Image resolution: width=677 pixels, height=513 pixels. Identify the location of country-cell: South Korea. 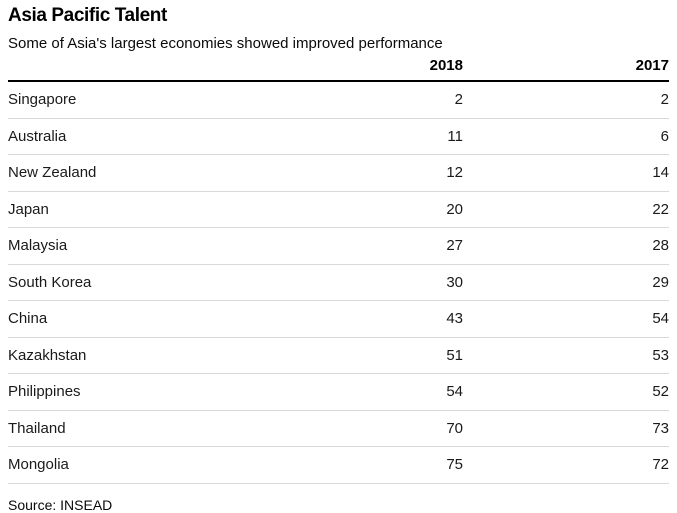
(132, 282).